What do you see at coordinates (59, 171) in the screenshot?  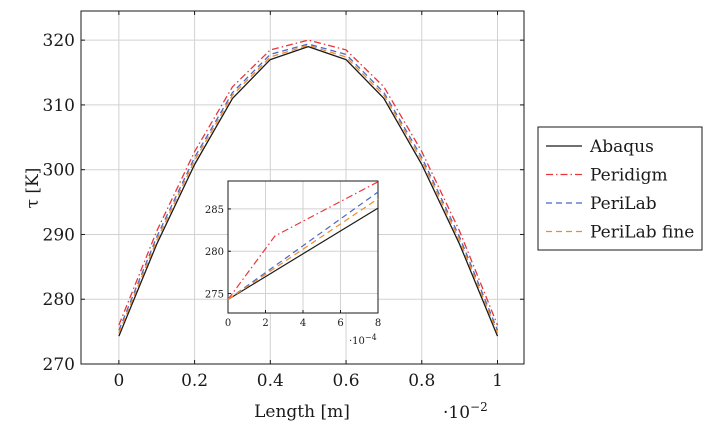 I see `y-tick-label: 300` at bounding box center [59, 171].